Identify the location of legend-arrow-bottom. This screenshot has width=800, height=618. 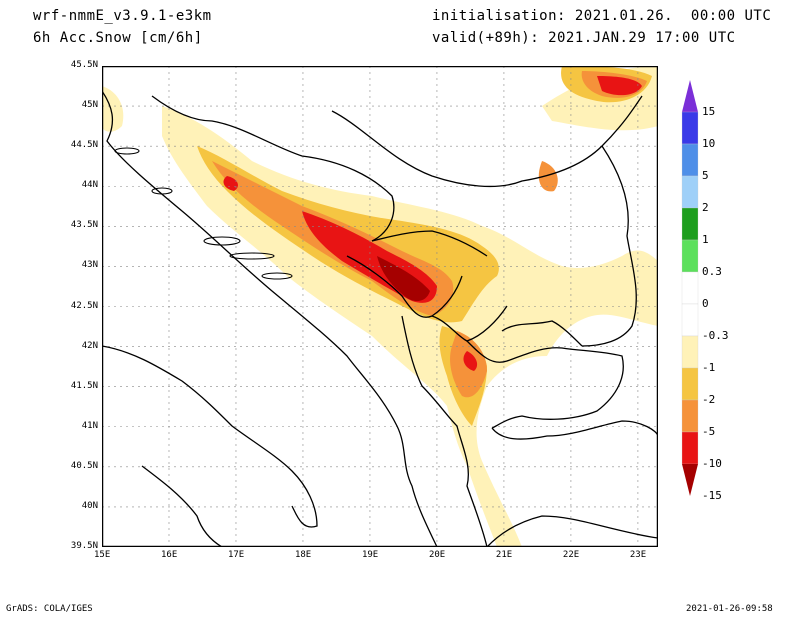
(690, 480).